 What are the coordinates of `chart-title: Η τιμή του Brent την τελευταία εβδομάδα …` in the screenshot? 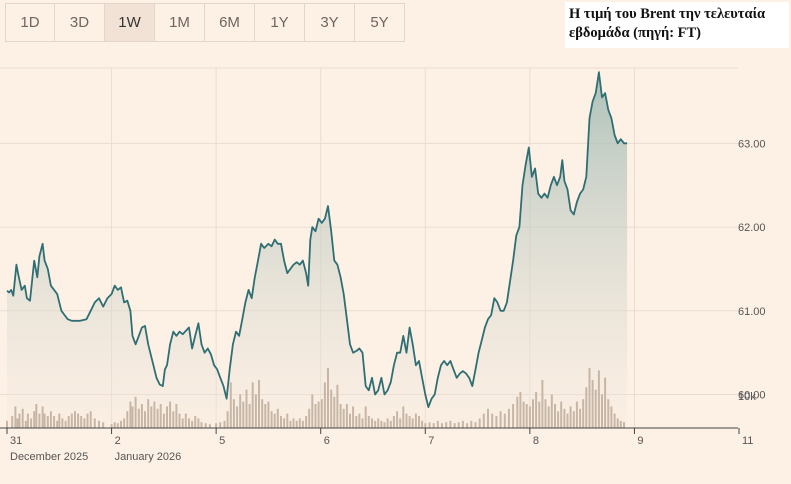 It's located at (677, 25).